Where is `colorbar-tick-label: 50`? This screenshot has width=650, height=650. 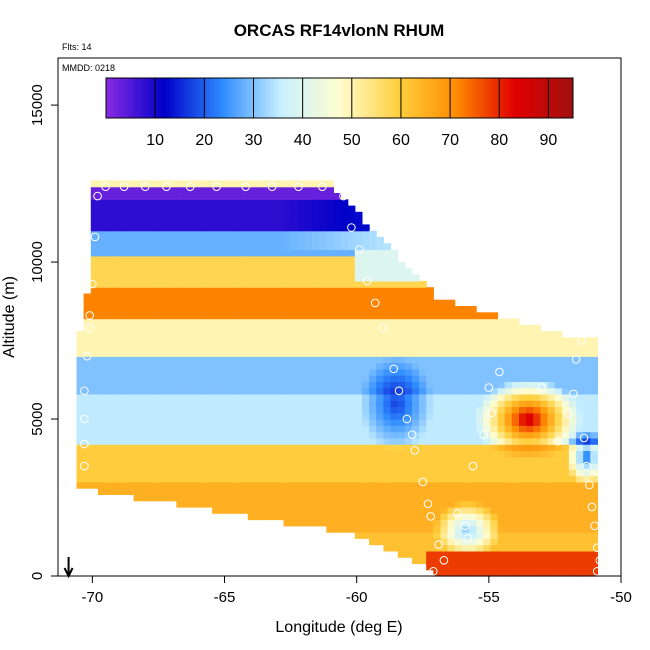
colorbar-tick-label: 50 is located at coordinates (352, 140).